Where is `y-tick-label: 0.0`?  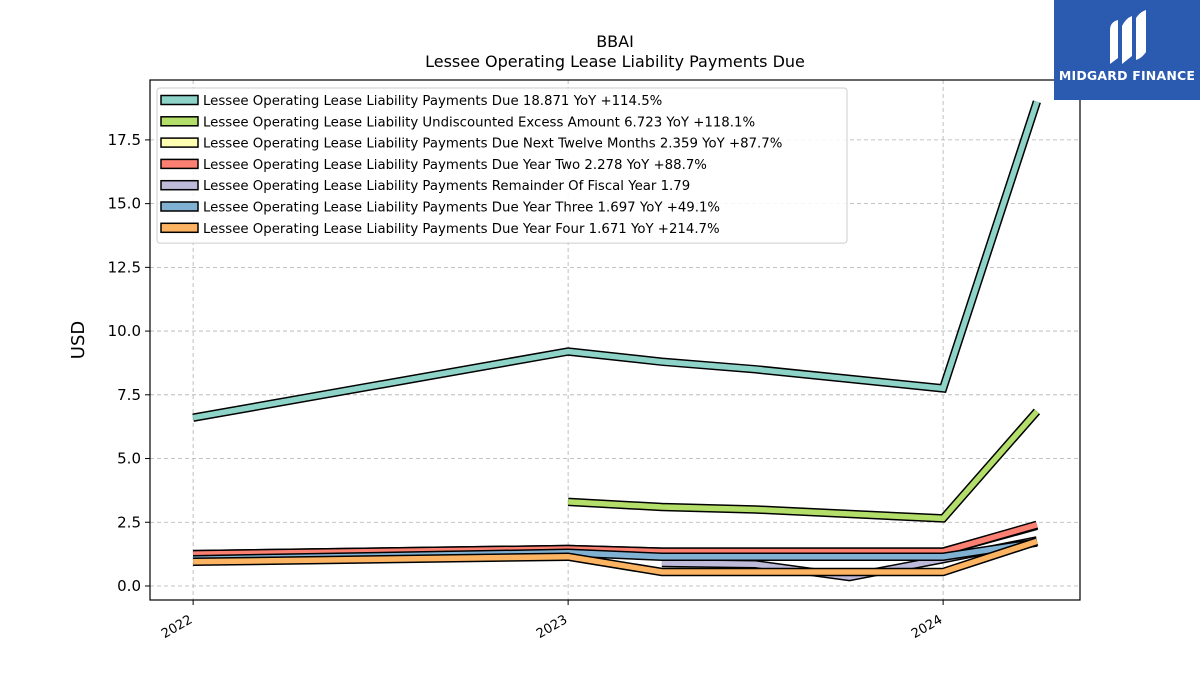 y-tick-label: 0.0 is located at coordinates (129, 586).